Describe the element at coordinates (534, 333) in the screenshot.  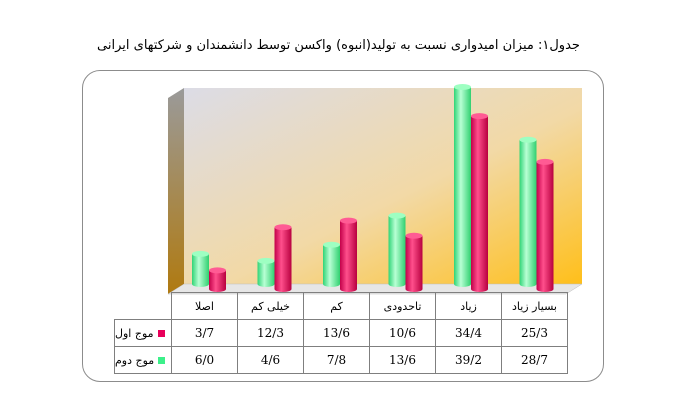
I see `data-label: 25/3` at that location.